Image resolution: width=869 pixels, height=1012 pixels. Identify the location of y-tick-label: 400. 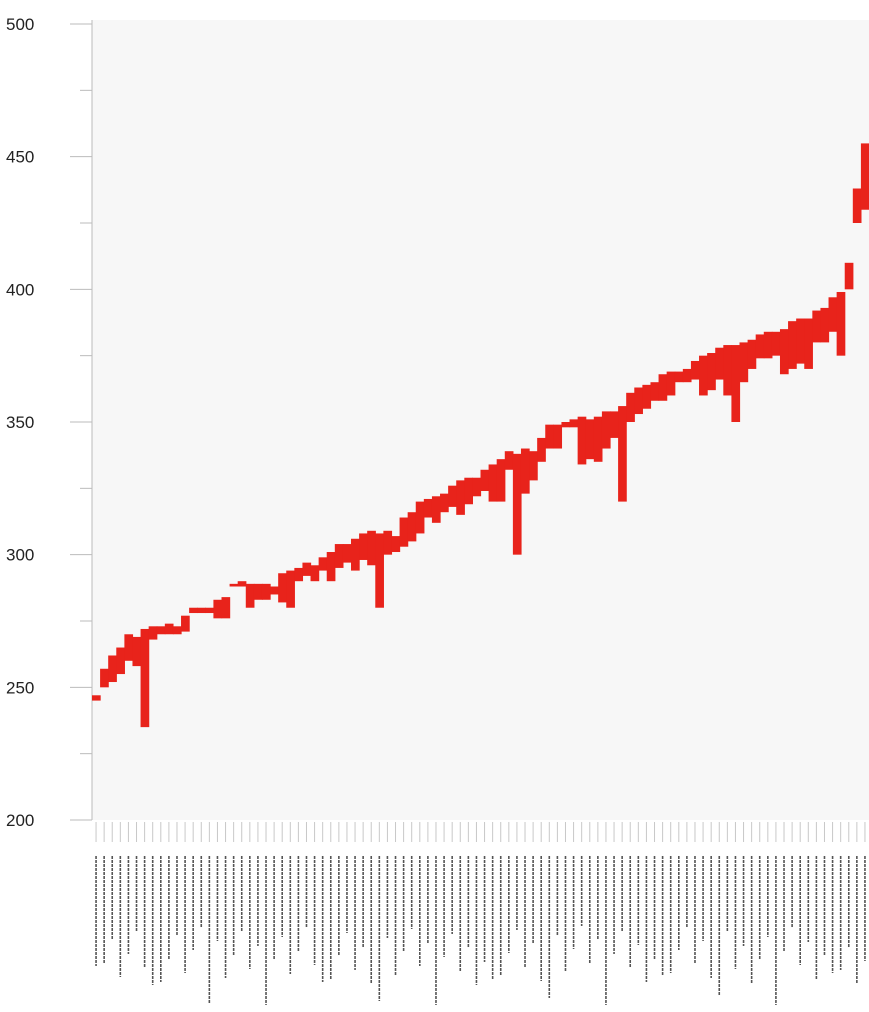
(20, 289).